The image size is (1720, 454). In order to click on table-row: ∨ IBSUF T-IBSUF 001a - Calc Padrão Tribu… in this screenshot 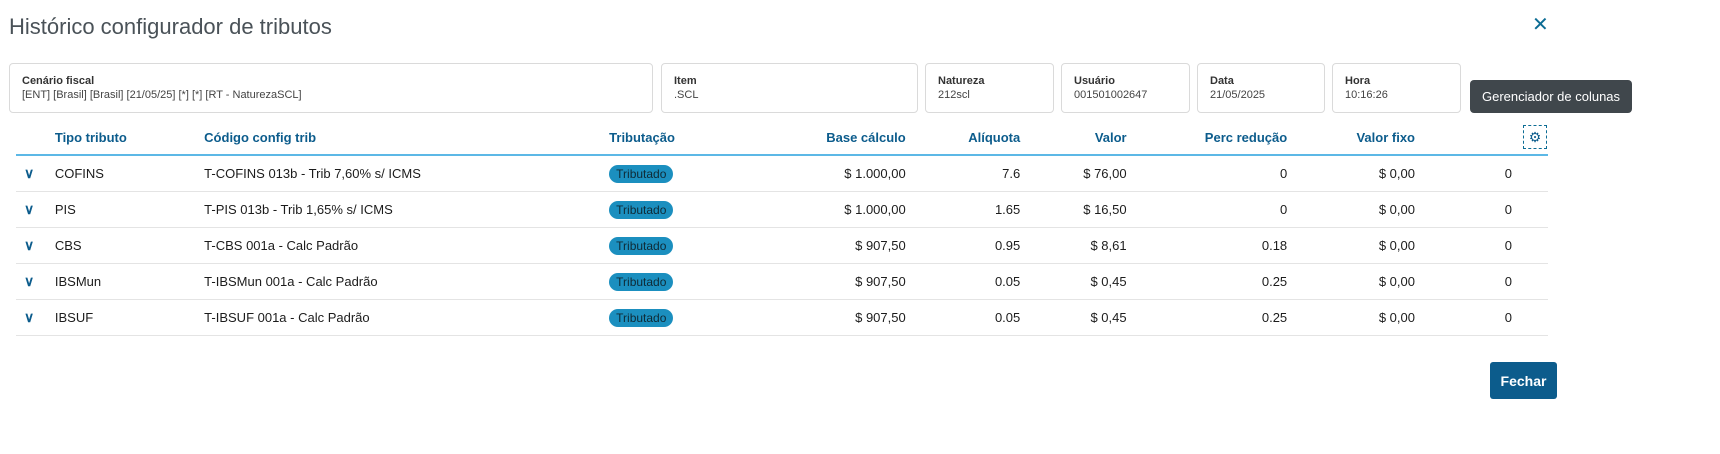, I will do `click(782, 317)`.